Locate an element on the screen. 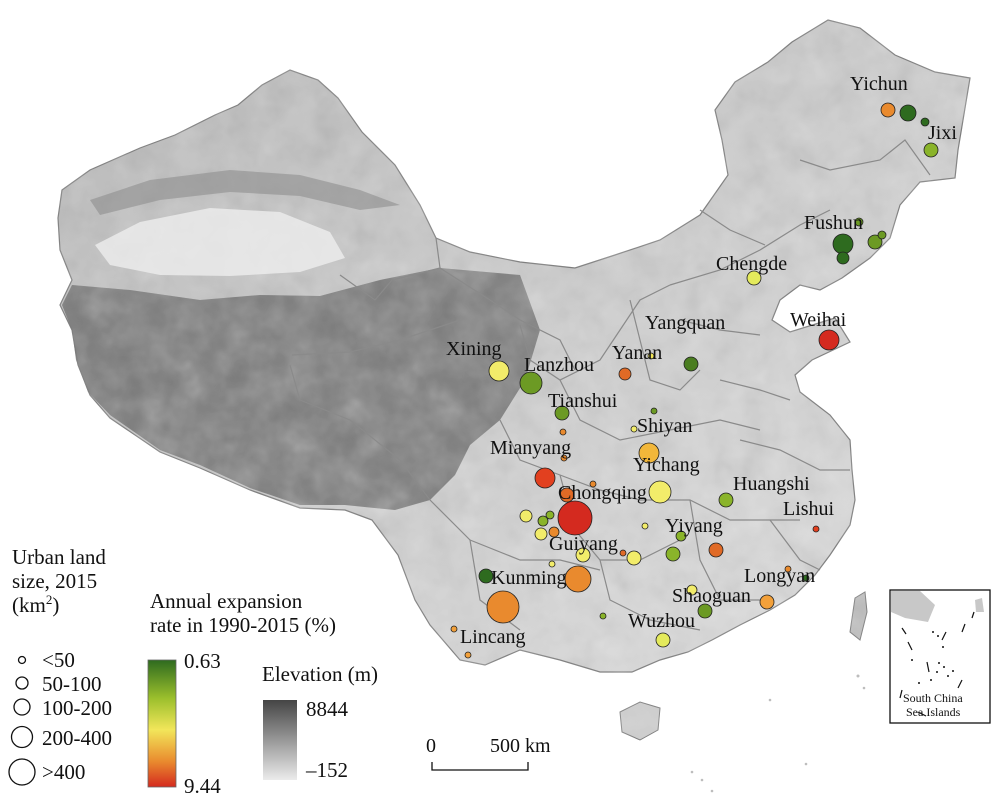 The image size is (1000, 812). city-label-shiyan: Shiyan is located at coordinates (665, 426).